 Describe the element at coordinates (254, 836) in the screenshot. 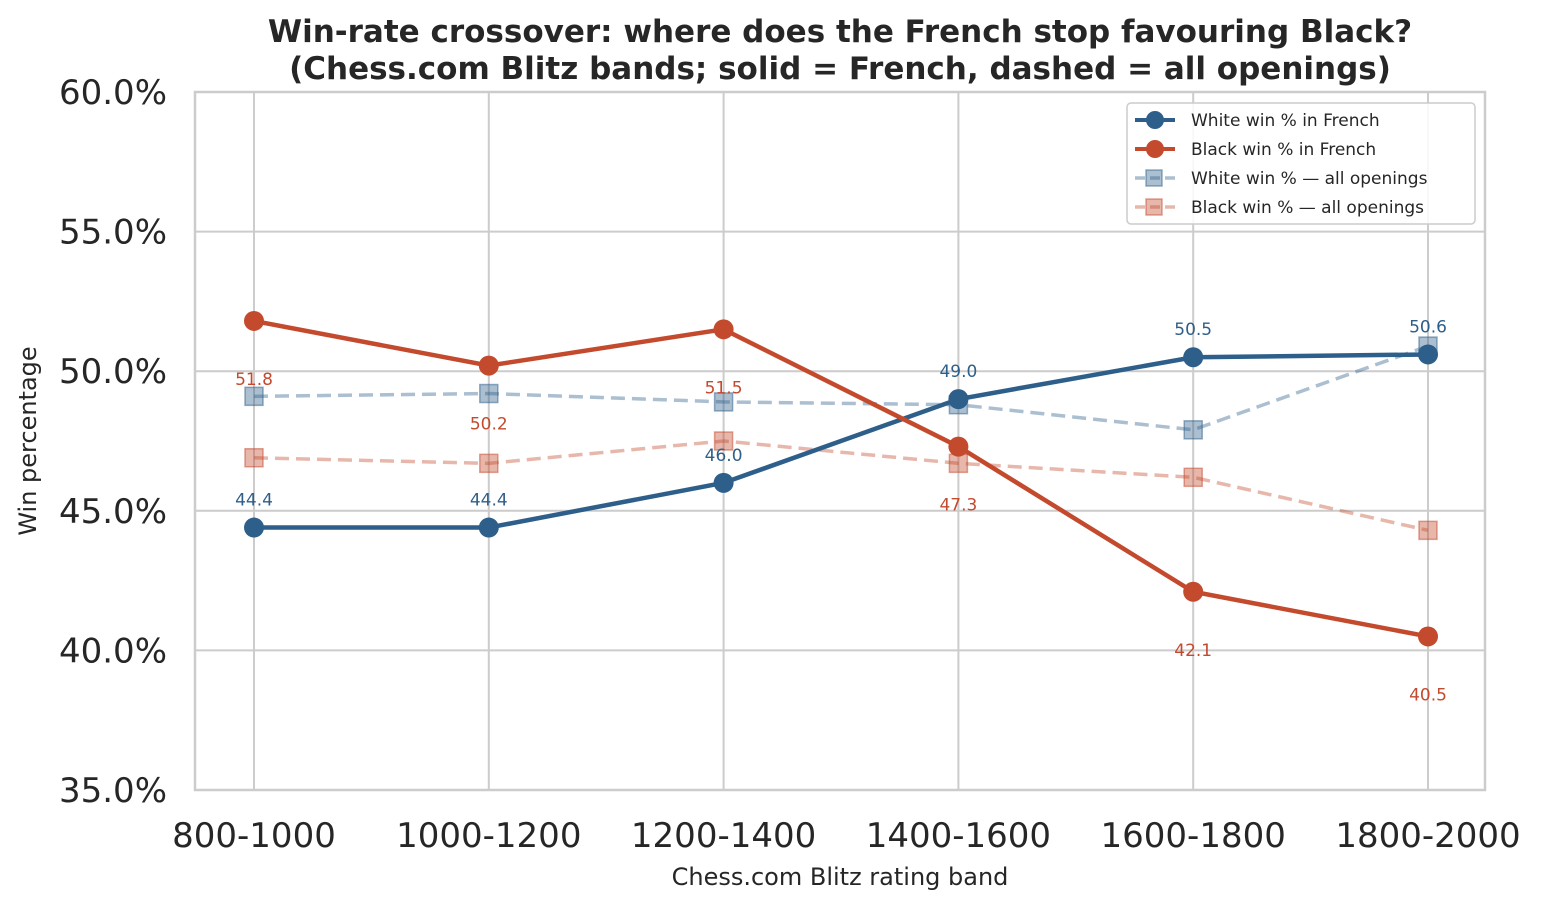

I see `x-tick-label: 800-1000` at that location.